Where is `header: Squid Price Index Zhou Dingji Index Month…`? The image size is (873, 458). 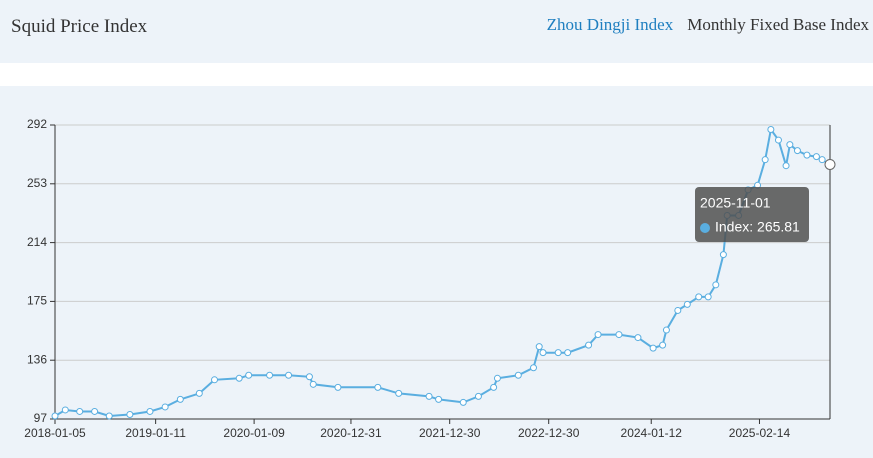
header: Squid Price Index Zhou Dingji Index Month… is located at coordinates (436, 31).